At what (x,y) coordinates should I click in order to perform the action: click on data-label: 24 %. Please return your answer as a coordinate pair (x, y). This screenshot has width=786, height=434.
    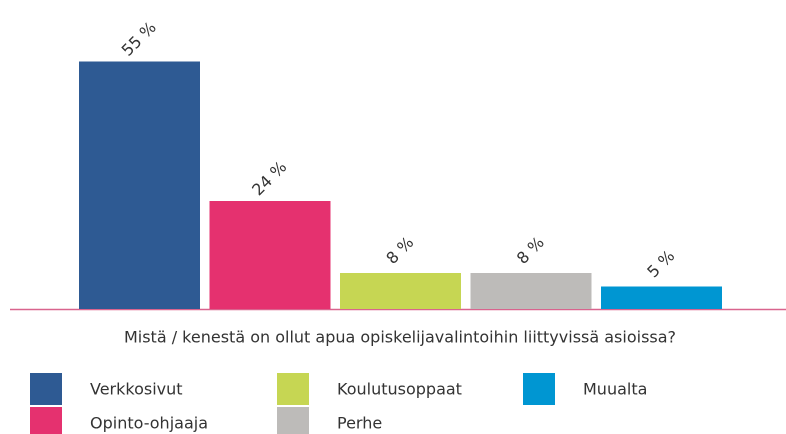
    Looking at the image, I should click on (269, 178).